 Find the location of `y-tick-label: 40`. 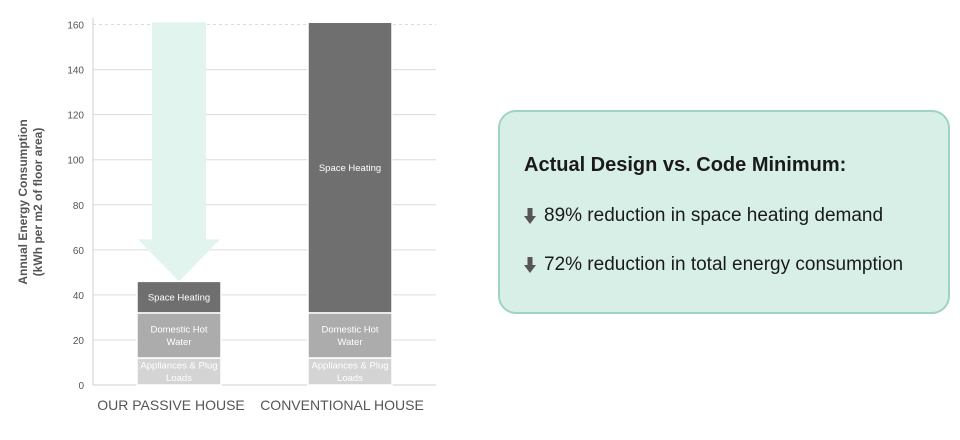

y-tick-label: 40 is located at coordinates (79, 296).